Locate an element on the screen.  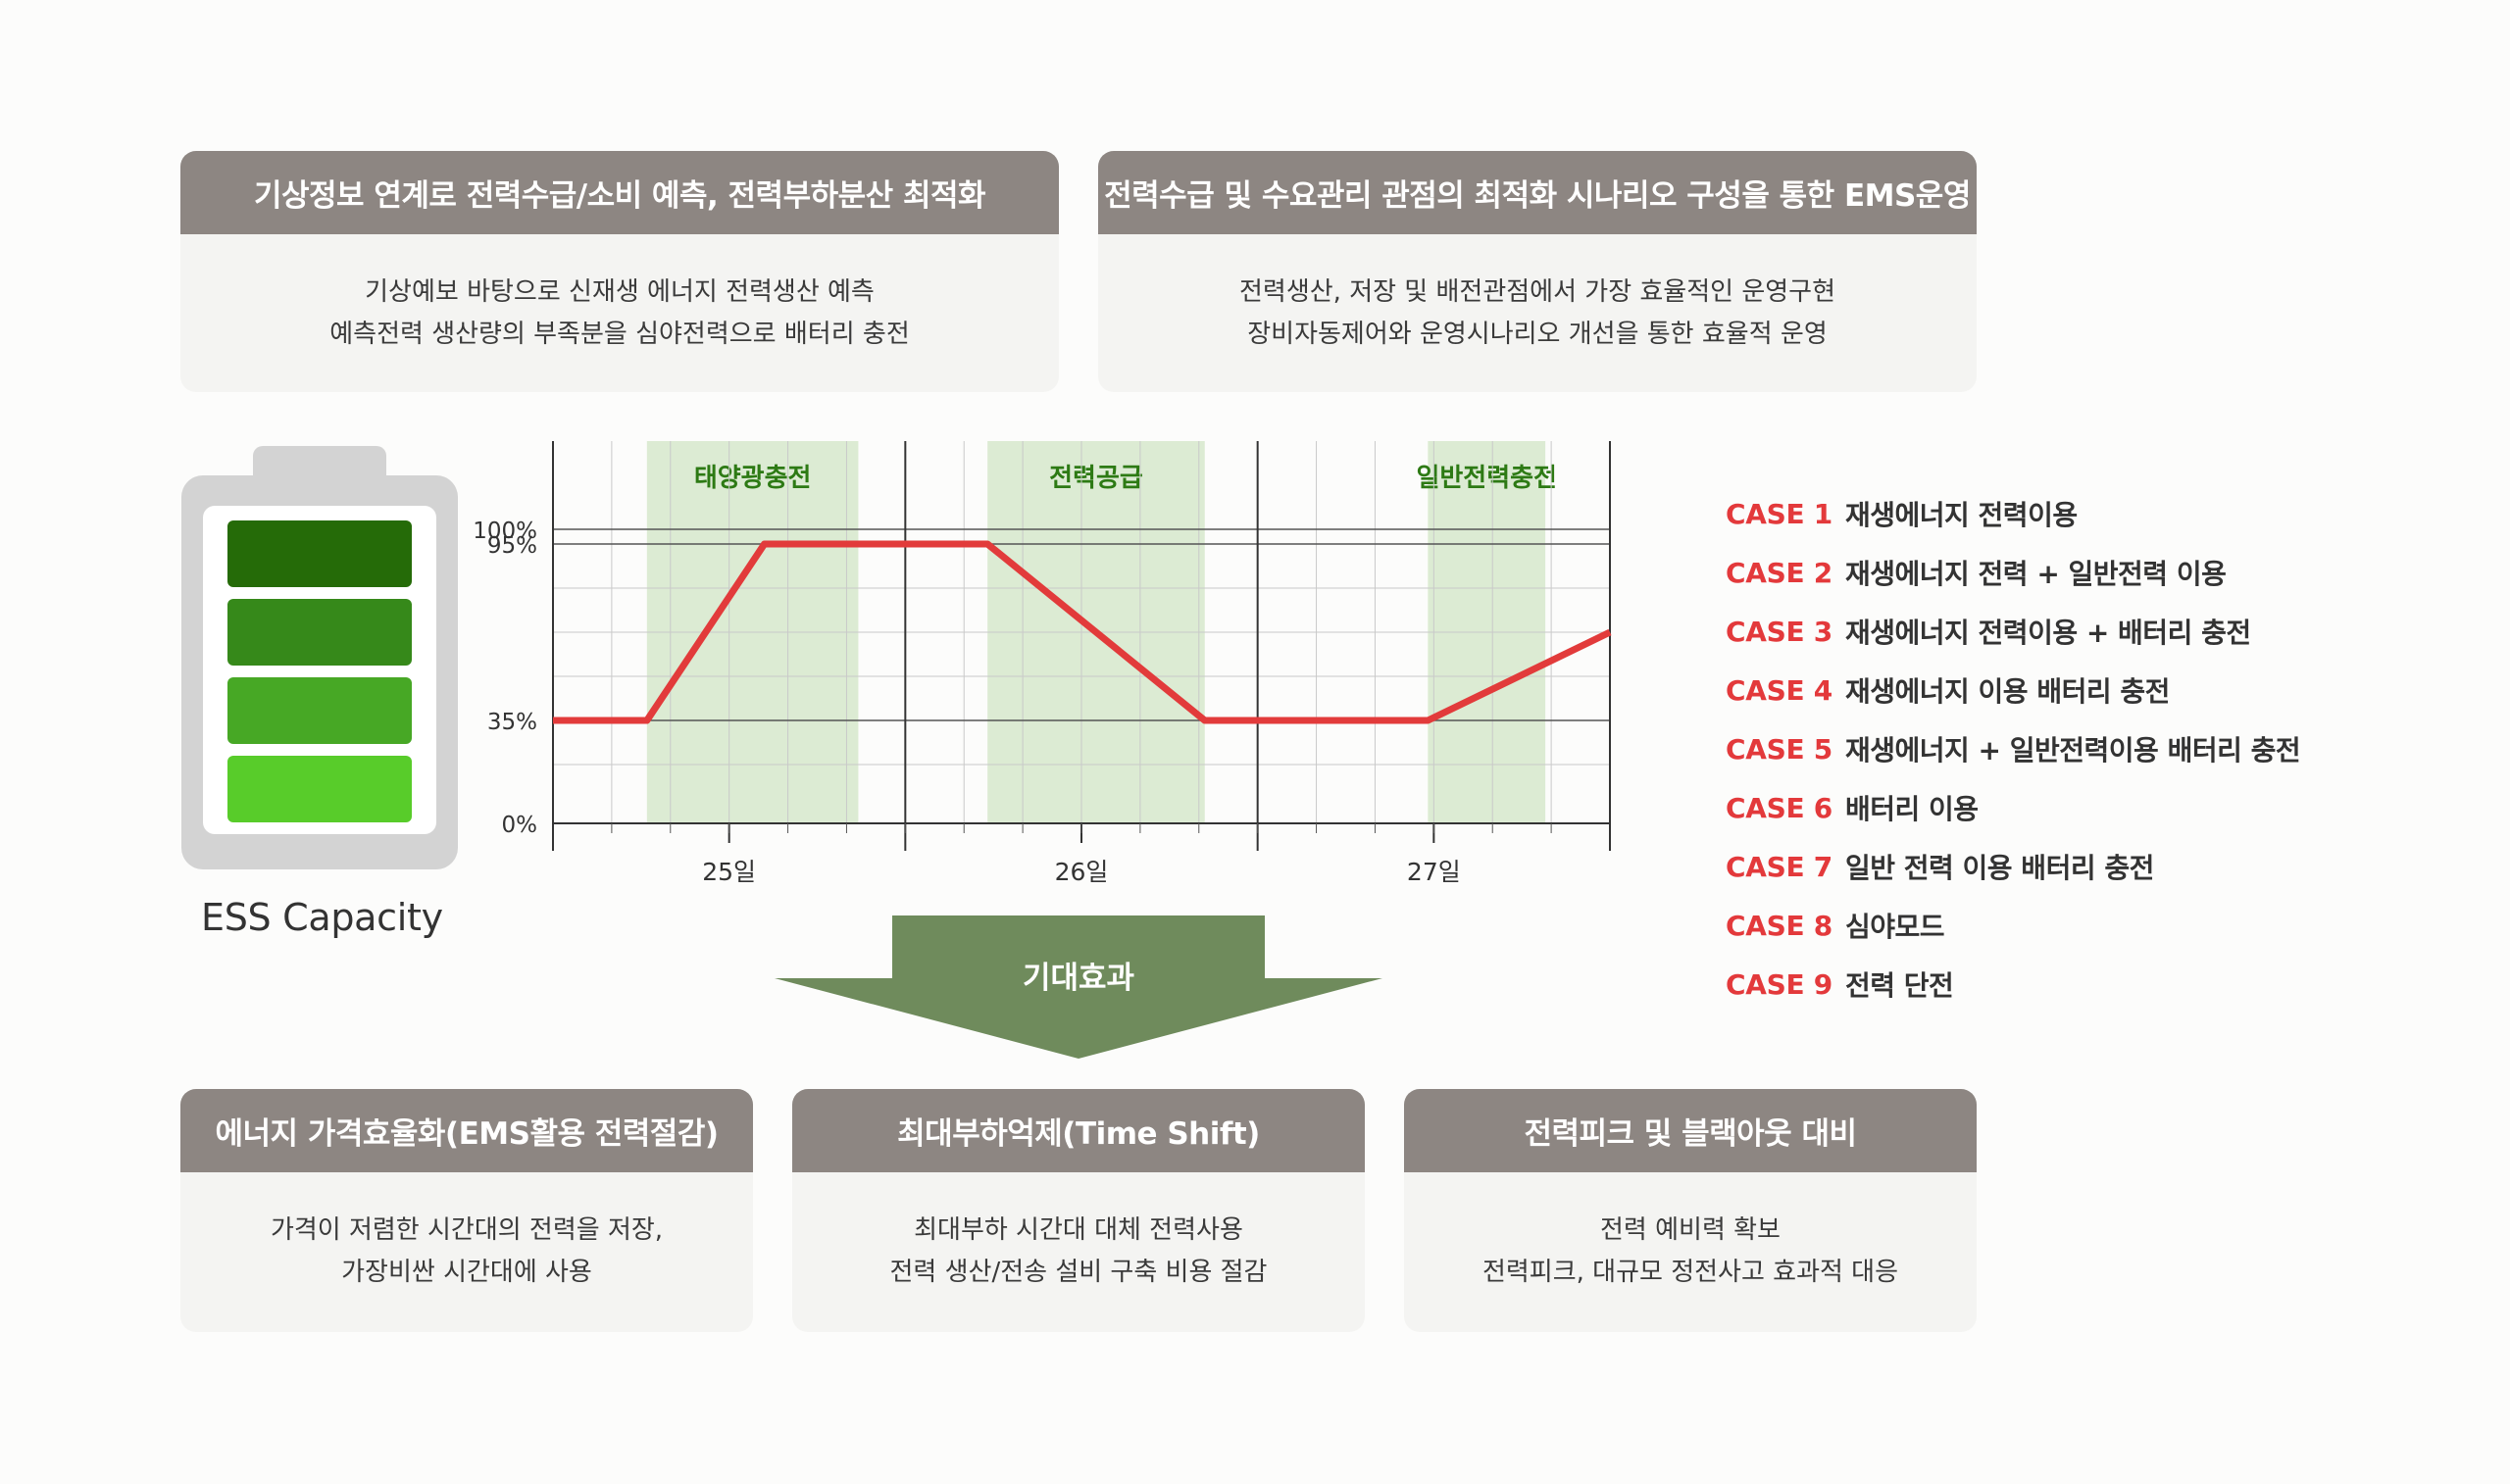
chart-band-label: 태양광충전 is located at coordinates (753, 479).